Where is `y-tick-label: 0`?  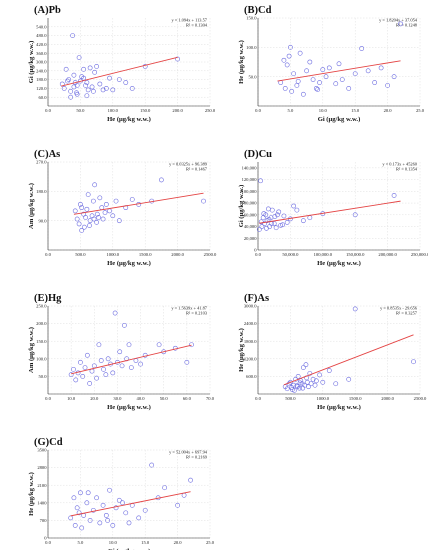
y-tick-label: 0 is located at coordinates (255, 250).